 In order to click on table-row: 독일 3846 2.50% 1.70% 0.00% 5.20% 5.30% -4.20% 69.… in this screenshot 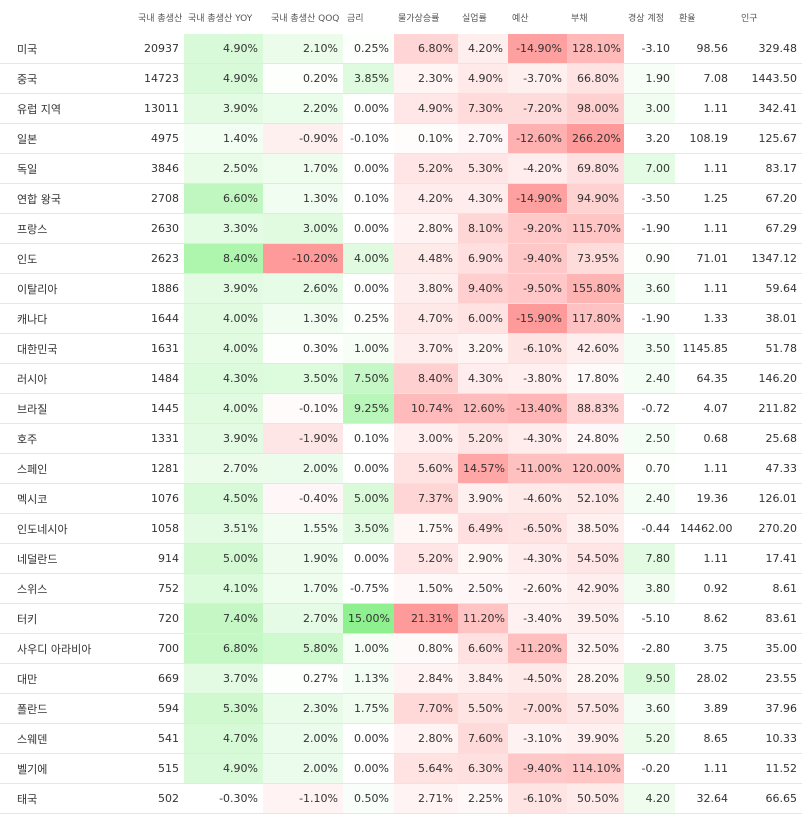, I will do `click(401, 168)`.